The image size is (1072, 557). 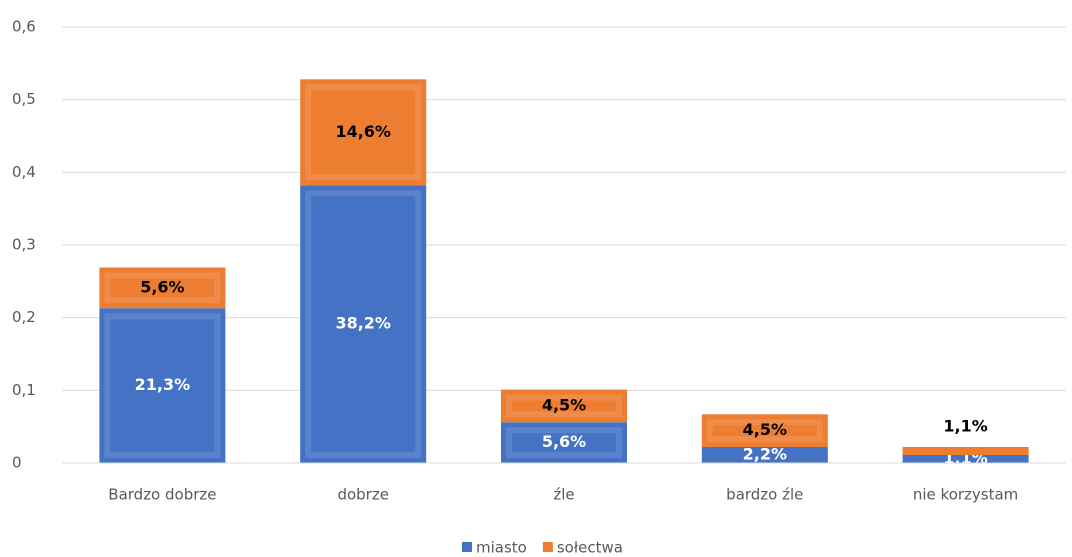 I want to click on y-tick-label: 0,6, so click(x=24, y=27).